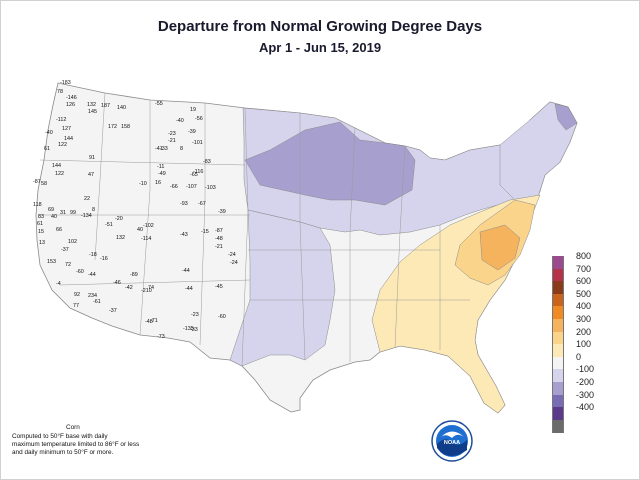 This screenshot has height=480, width=640. What do you see at coordinates (93, 255) in the screenshot?
I see `station-value: -18` at bounding box center [93, 255].